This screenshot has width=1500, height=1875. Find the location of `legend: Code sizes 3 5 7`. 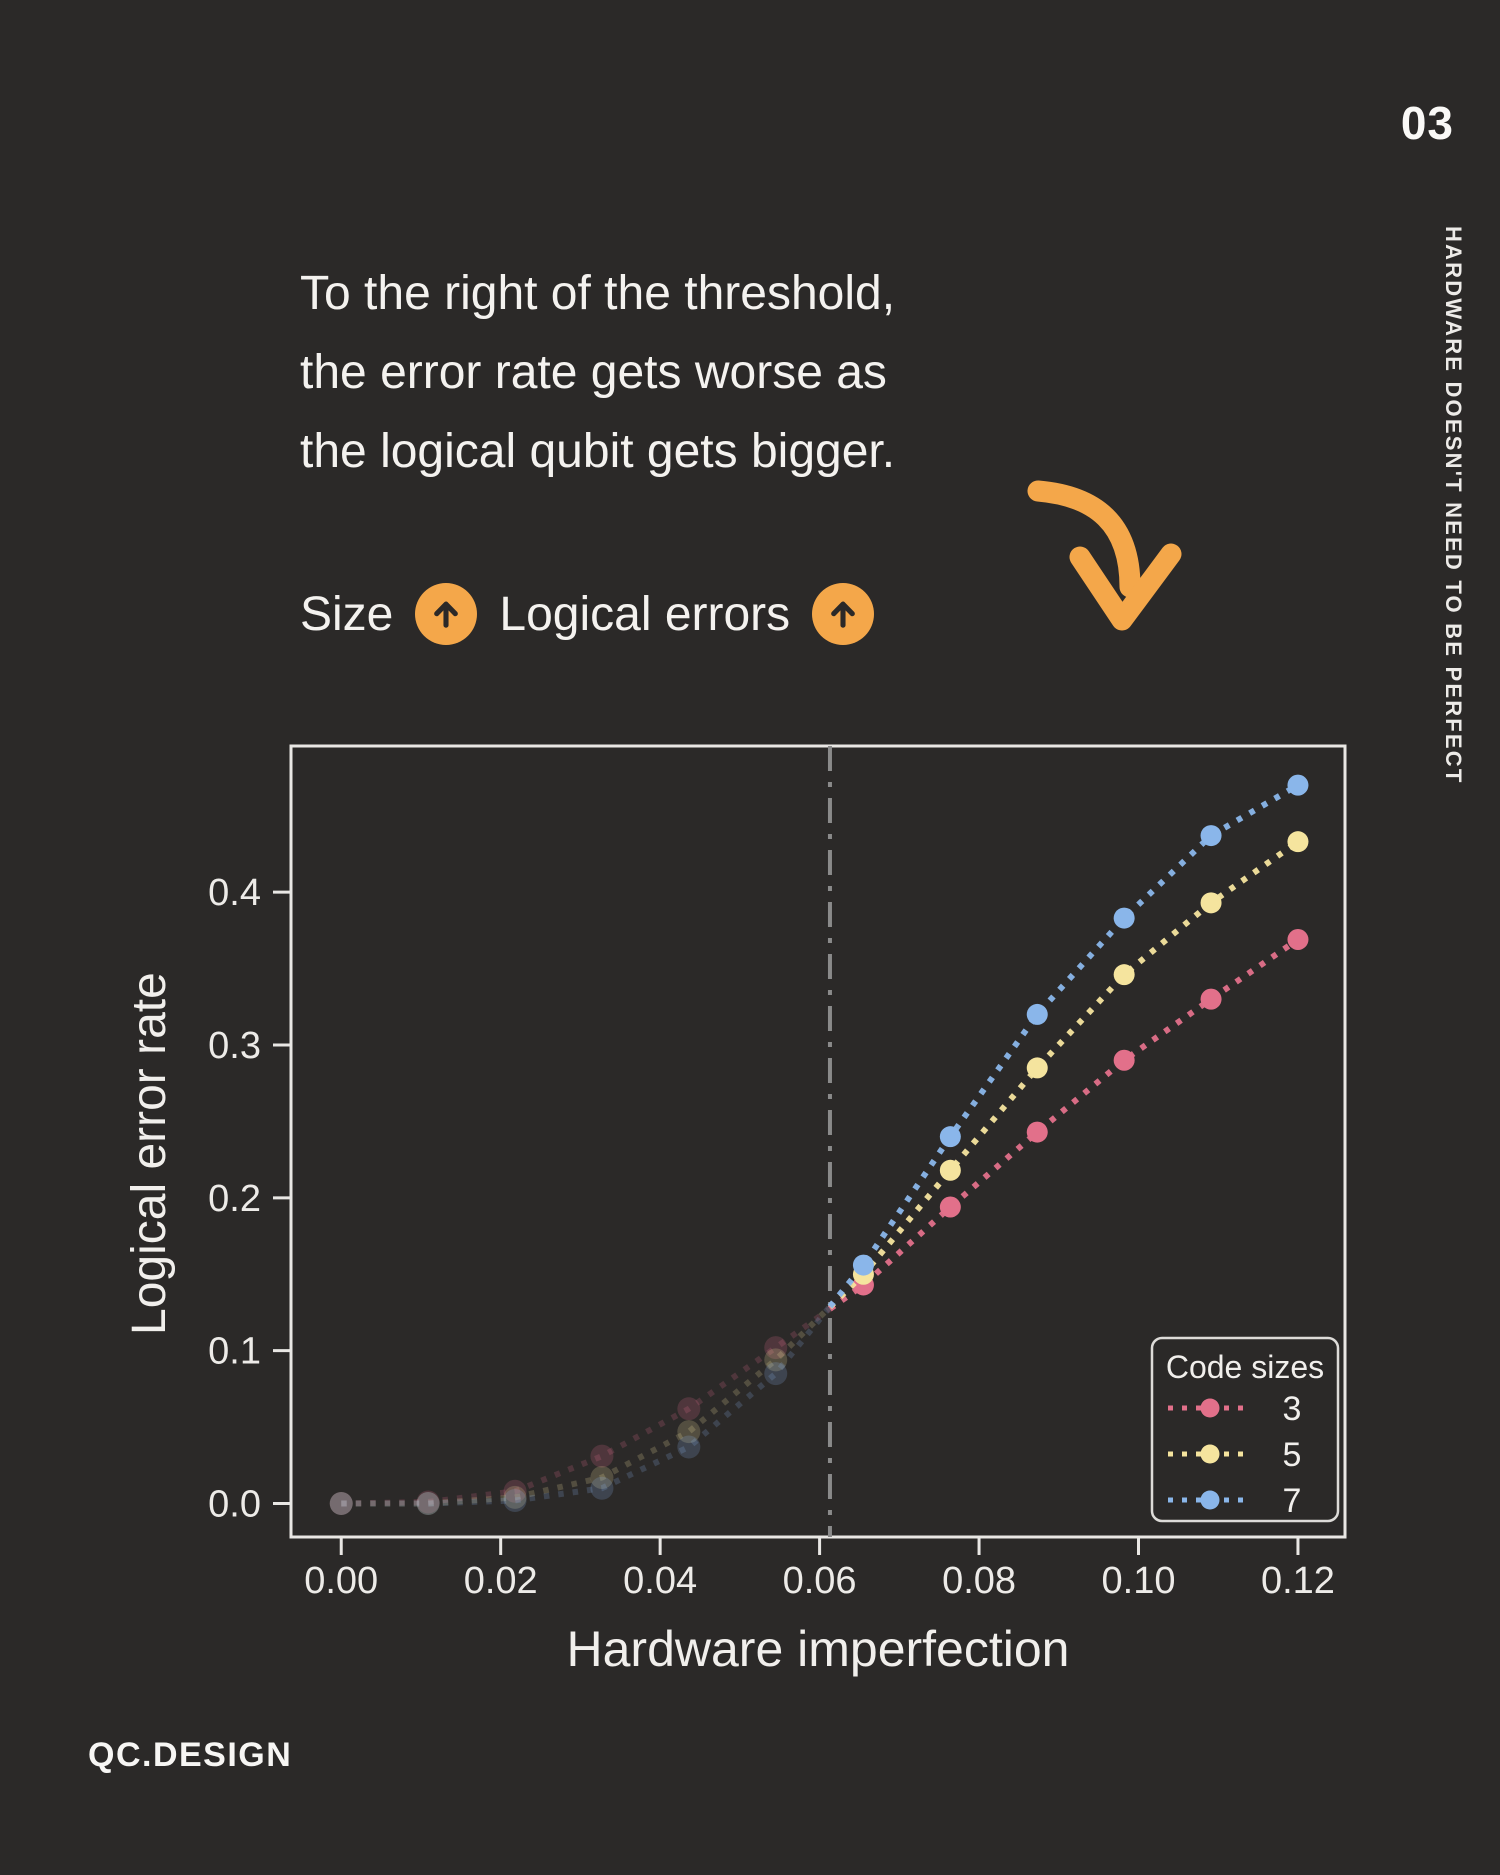

legend: Code sizes 3 5 7 is located at coordinates (1245, 1429).